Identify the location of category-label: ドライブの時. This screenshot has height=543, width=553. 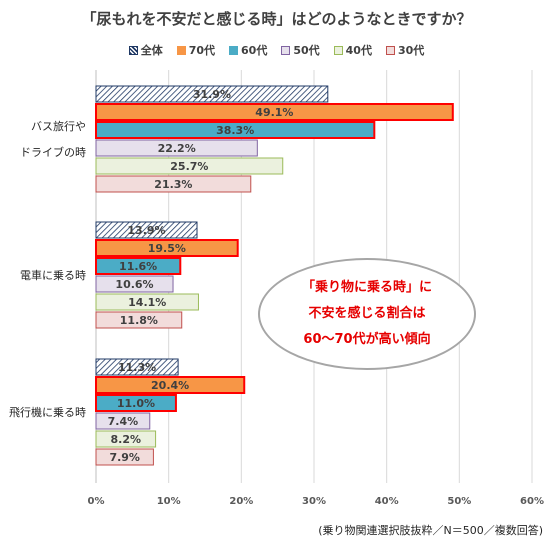
(53, 152).